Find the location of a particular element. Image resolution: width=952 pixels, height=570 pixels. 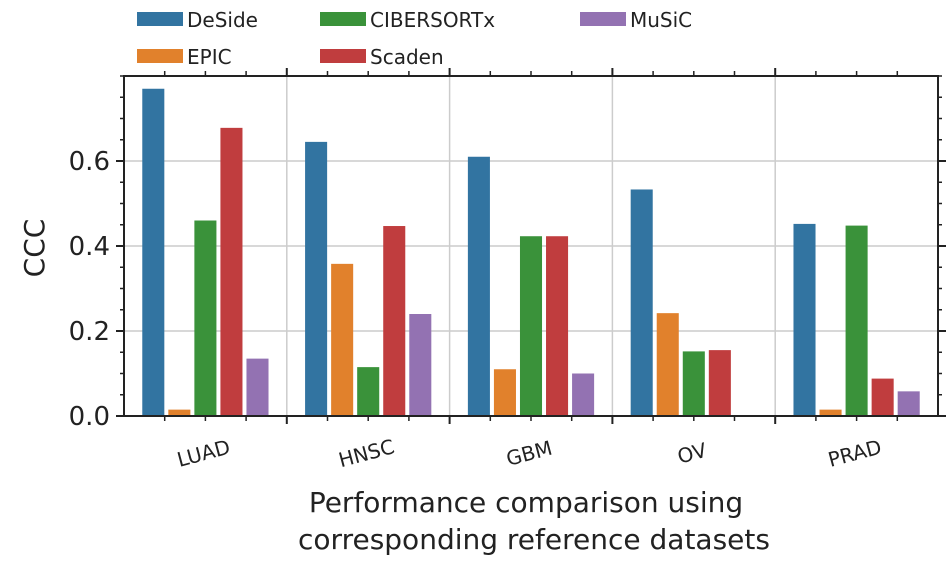

x-tick-label: PRAD is located at coordinates (854, 453).